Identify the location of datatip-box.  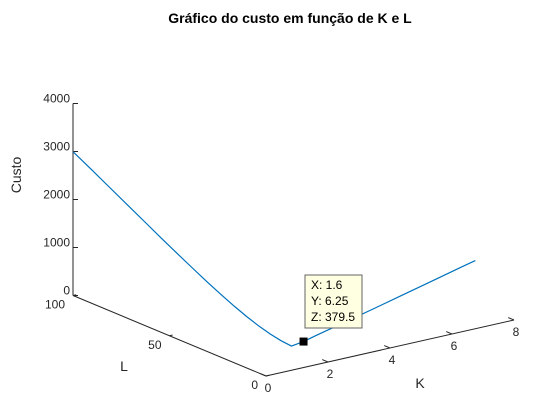
(333, 301).